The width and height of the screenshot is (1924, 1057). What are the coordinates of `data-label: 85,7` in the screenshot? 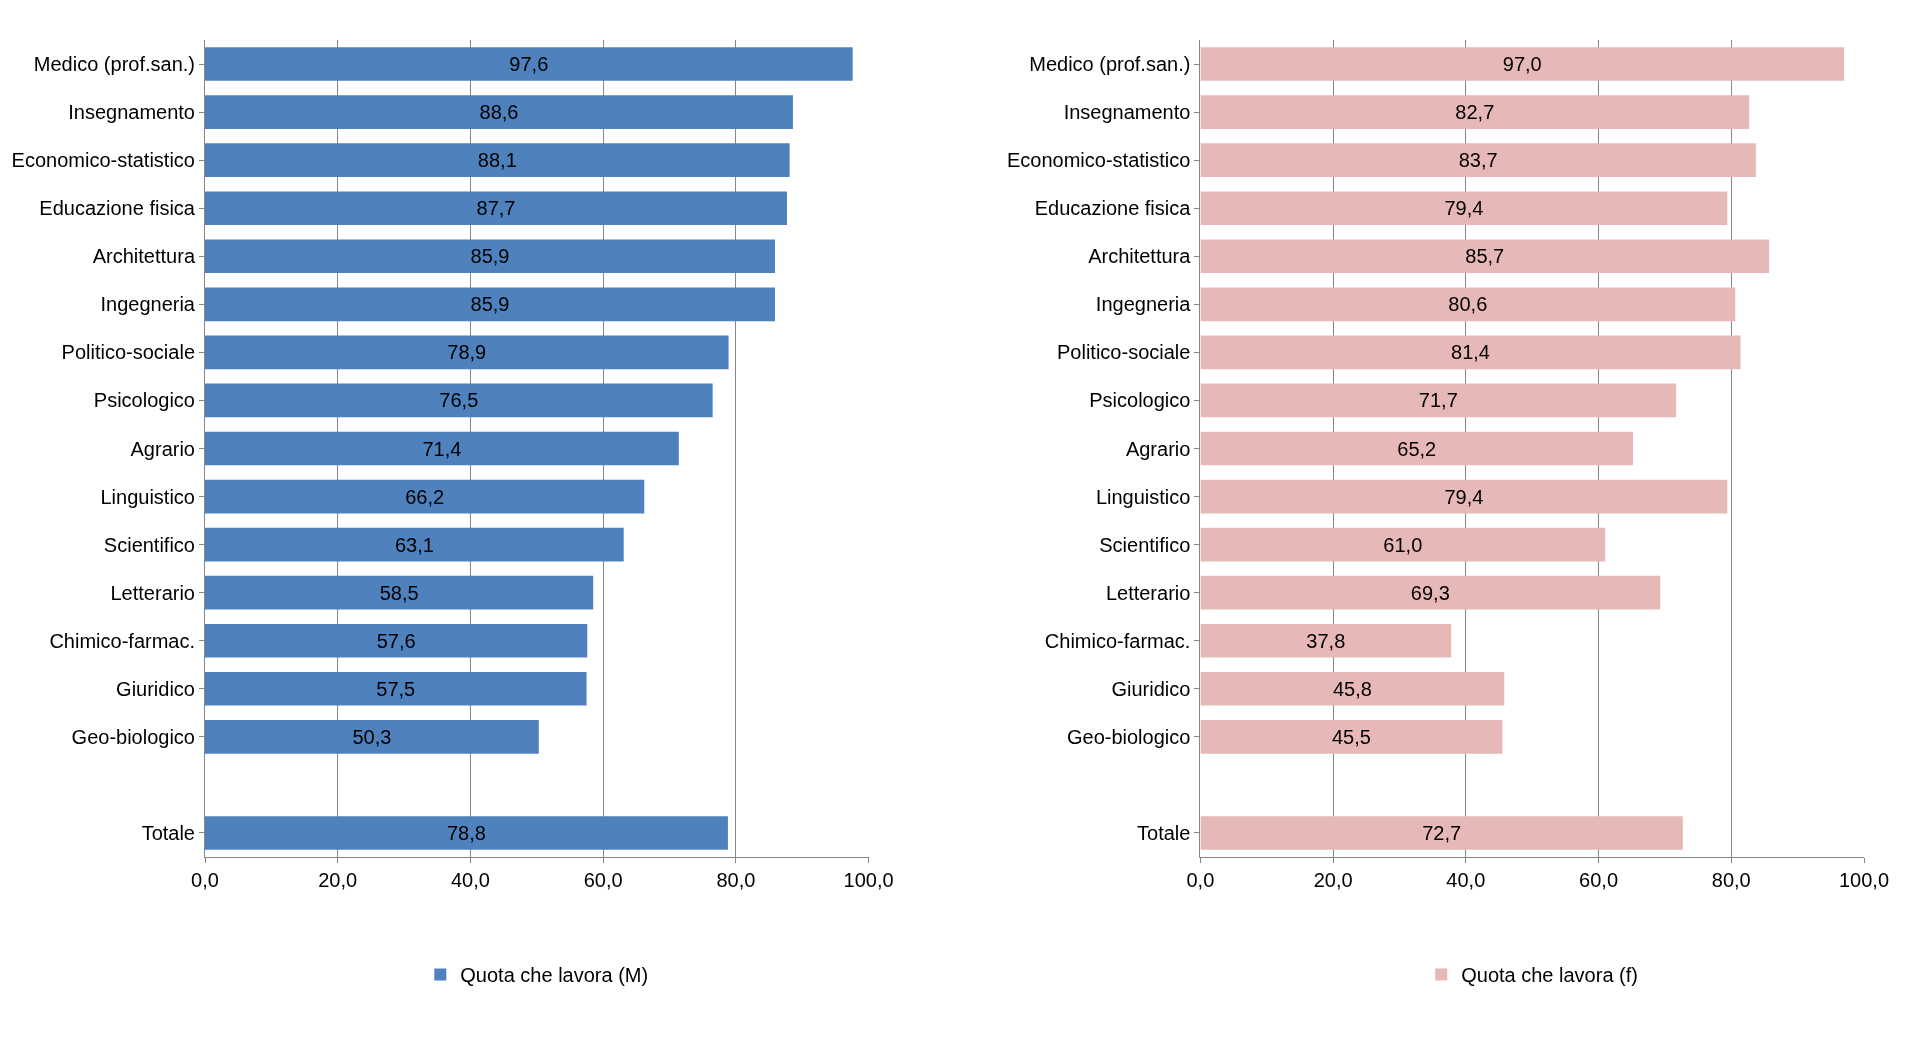 It's located at (1485, 256).